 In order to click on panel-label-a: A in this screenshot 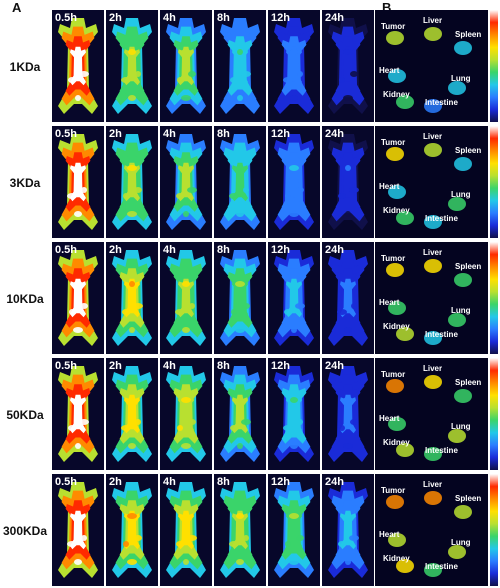, I will do `click(17, 7)`.